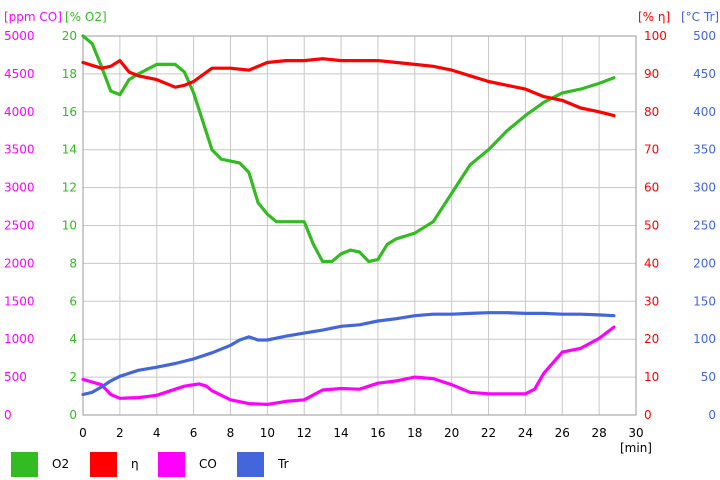 Image resolution: width=720 pixels, height=480 pixels. What do you see at coordinates (283, 464) in the screenshot?
I see `legend-label-tr: Tr` at bounding box center [283, 464].